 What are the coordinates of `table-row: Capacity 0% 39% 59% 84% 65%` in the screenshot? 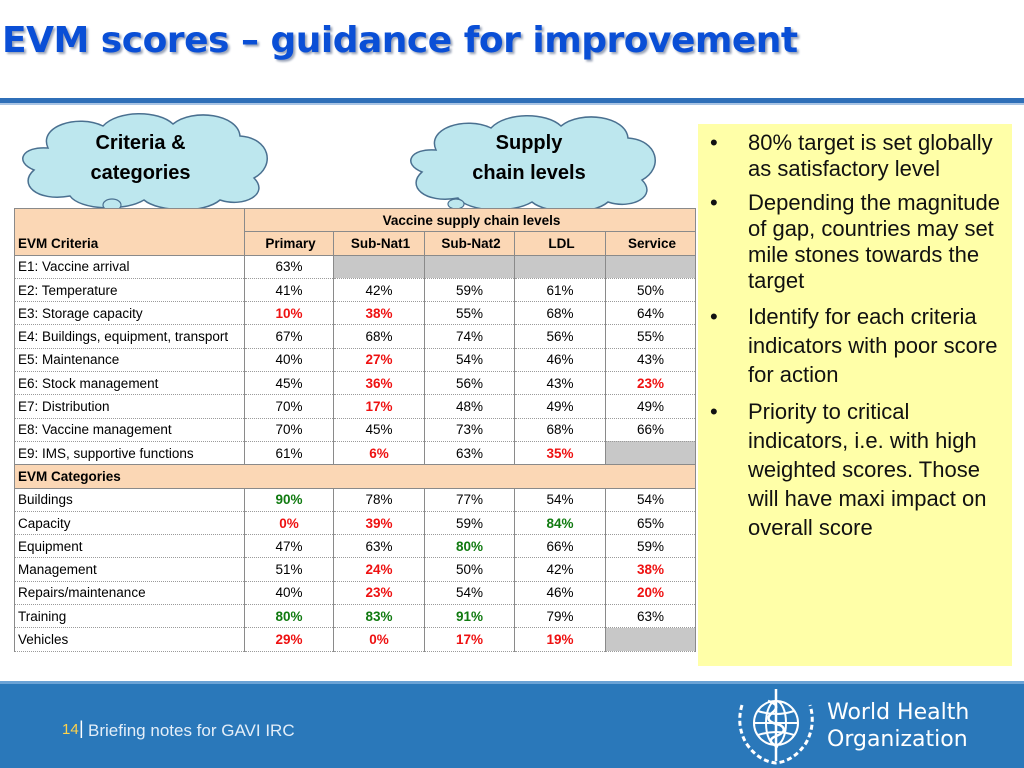 It's located at (355, 523).